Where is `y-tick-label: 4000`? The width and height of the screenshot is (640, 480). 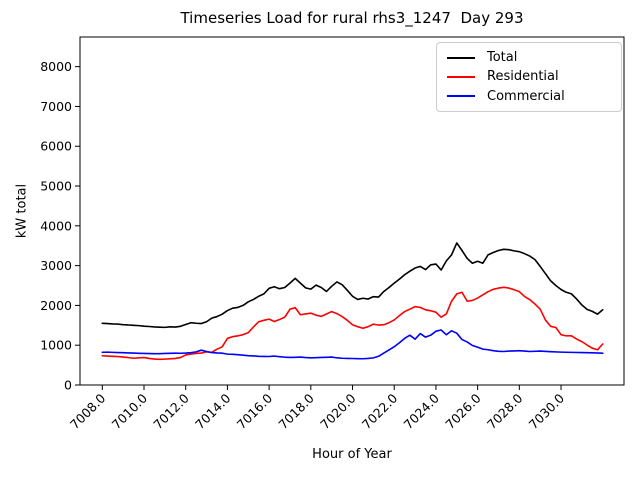 y-tick-label: 4000 is located at coordinates (56, 225).